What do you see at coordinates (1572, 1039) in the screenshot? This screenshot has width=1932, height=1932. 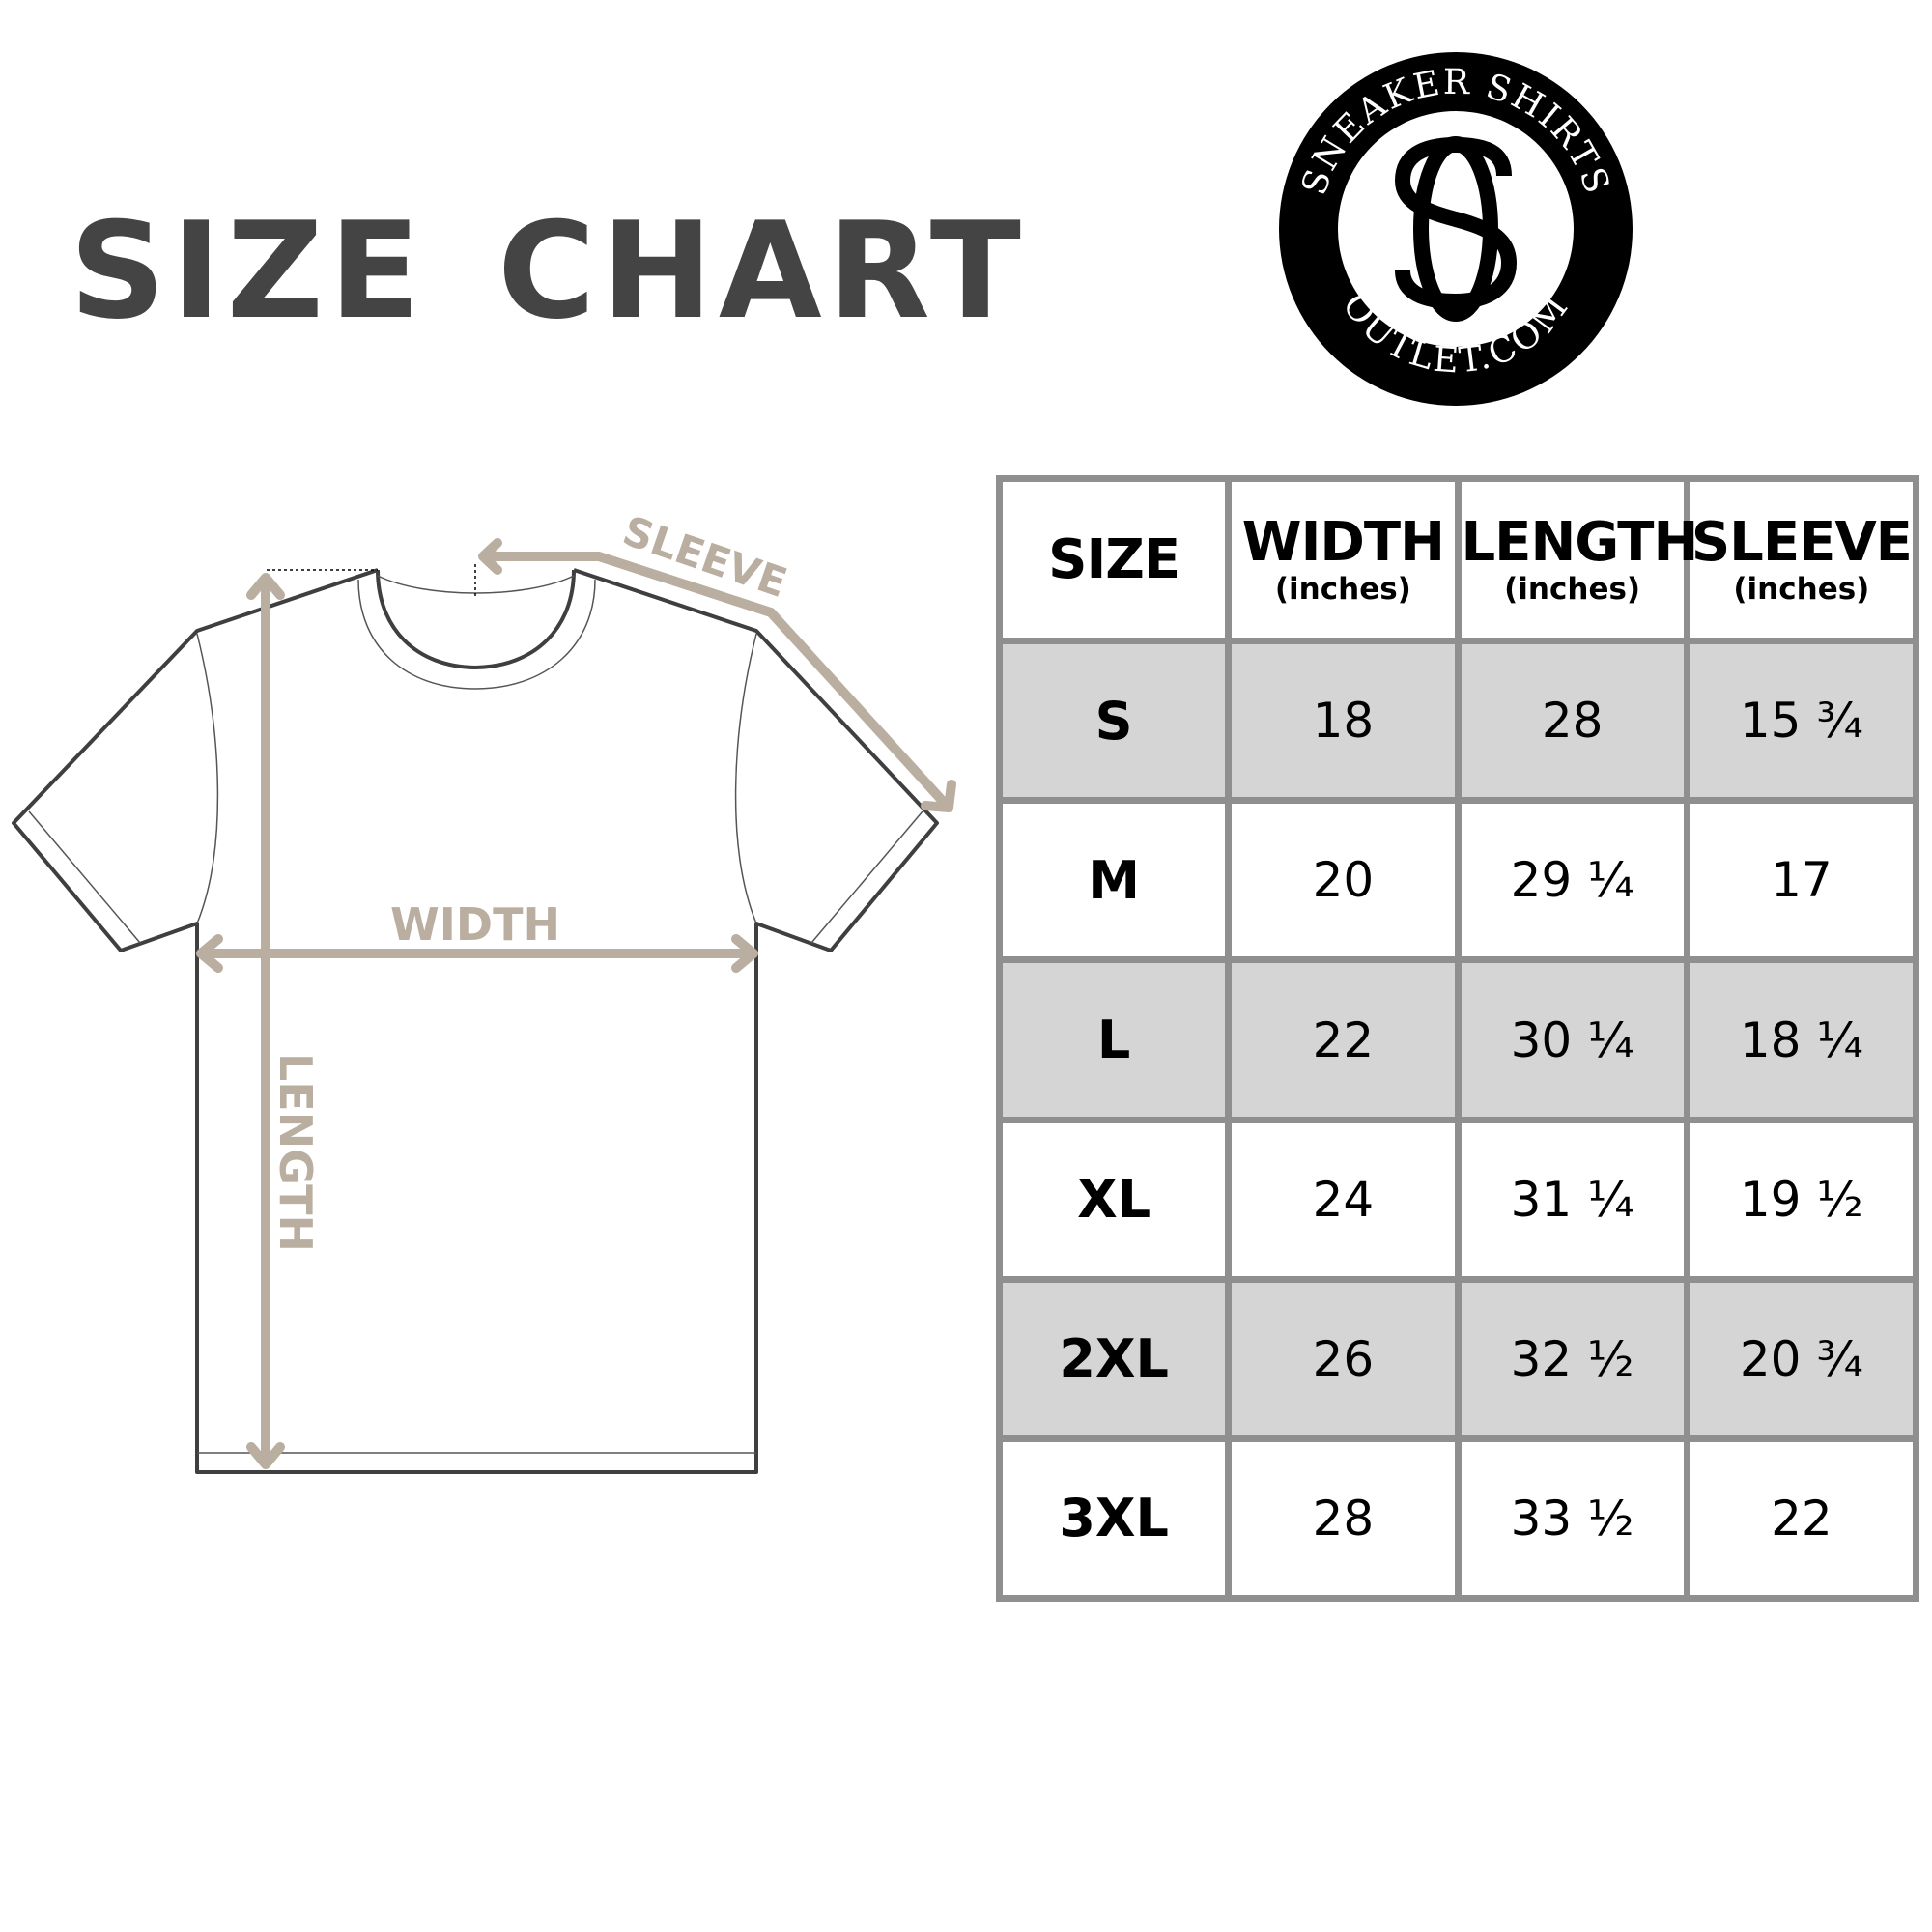 I see `length-cell: 30 ¼` at bounding box center [1572, 1039].